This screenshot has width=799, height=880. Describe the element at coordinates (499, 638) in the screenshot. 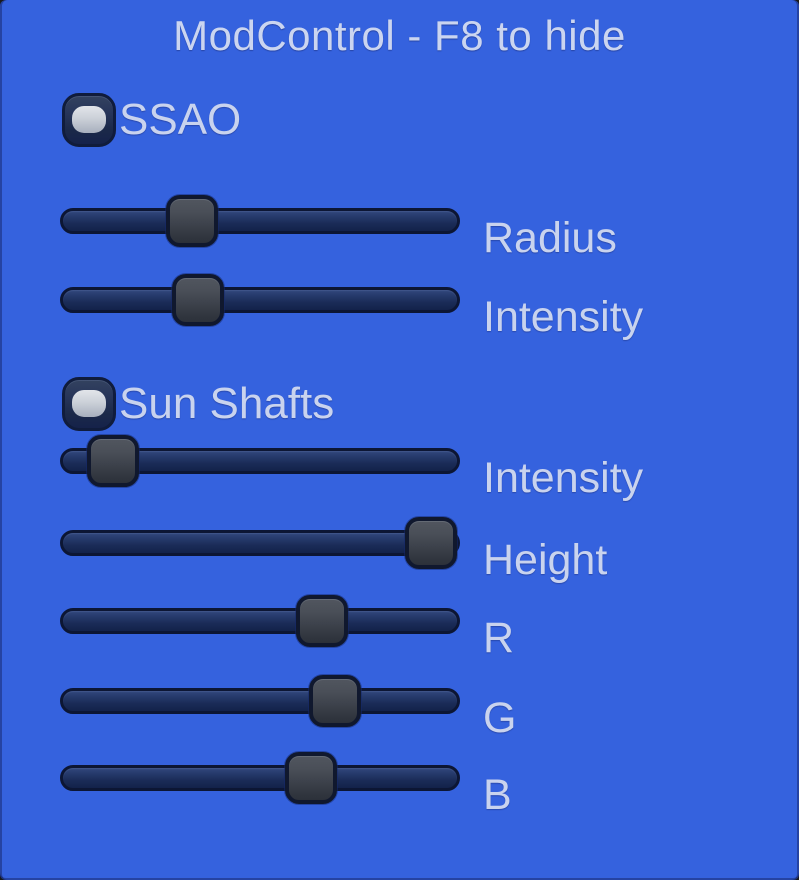

I see `slider-label-r: R` at that location.